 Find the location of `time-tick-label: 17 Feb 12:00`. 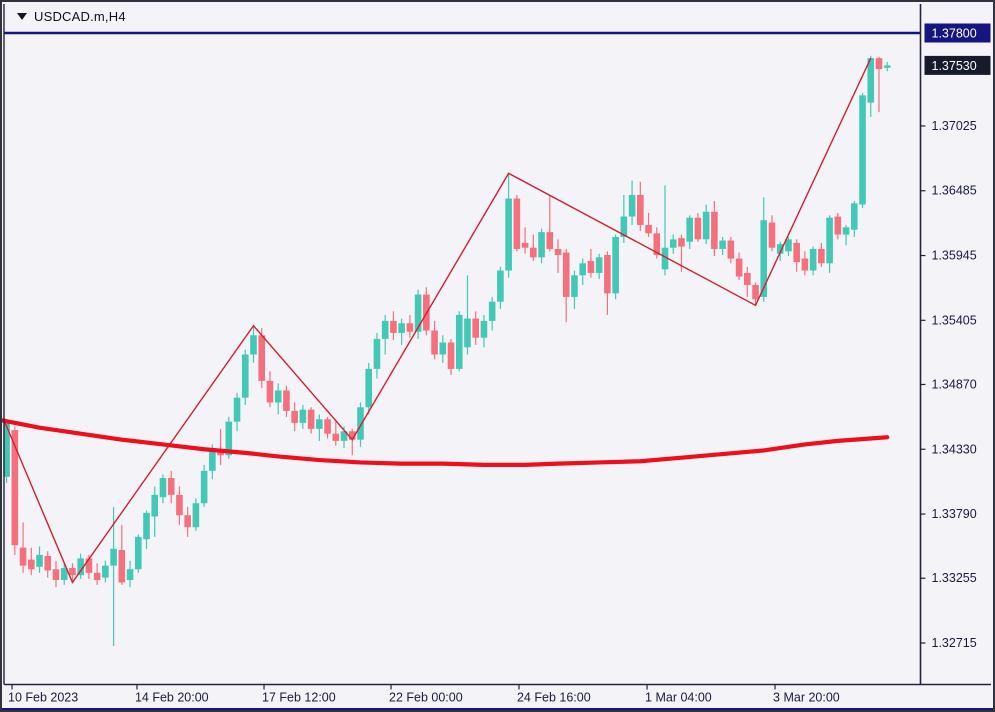

time-tick-label: 17 Feb 12:00 is located at coordinates (299, 698).